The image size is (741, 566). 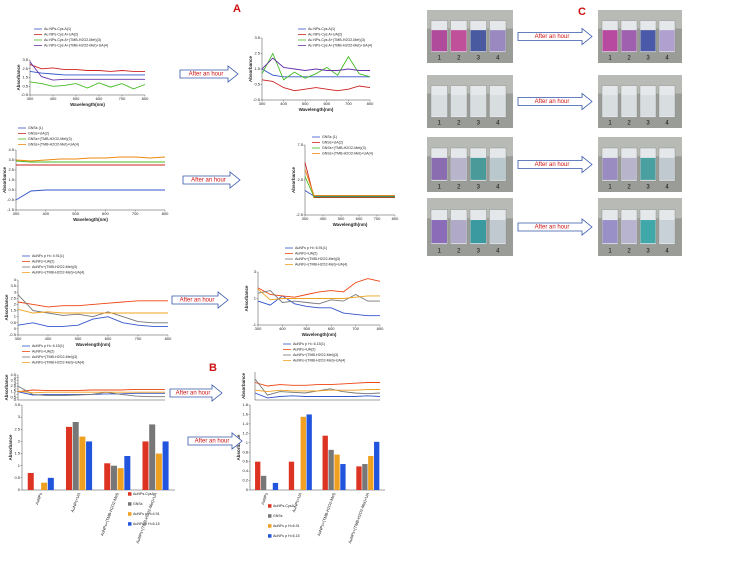 What do you see at coordinates (309, 344) in the screenshot?
I see `legend-label: AuNFs p H= 6.15(1)` at bounding box center [309, 344].